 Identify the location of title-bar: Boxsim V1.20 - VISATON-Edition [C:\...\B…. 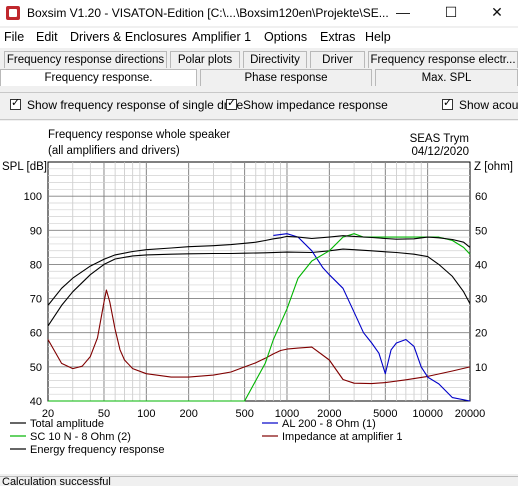
(259, 13).